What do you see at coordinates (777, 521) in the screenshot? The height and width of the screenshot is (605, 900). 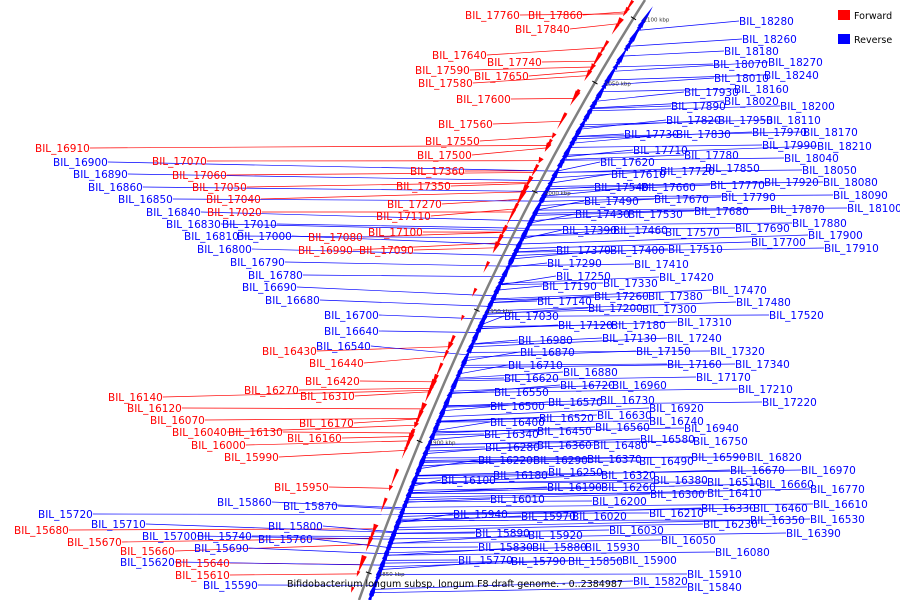 I see `gene-label: BIL_16350` at bounding box center [777, 521].